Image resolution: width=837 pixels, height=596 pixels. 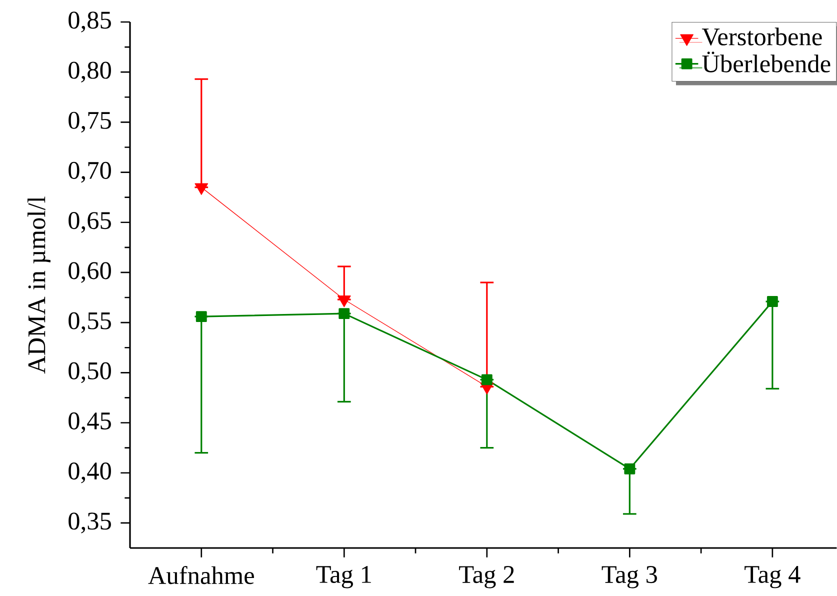 What do you see at coordinates (89, 172) in the screenshot?
I see `y-tick-label: 0,70` at bounding box center [89, 172].